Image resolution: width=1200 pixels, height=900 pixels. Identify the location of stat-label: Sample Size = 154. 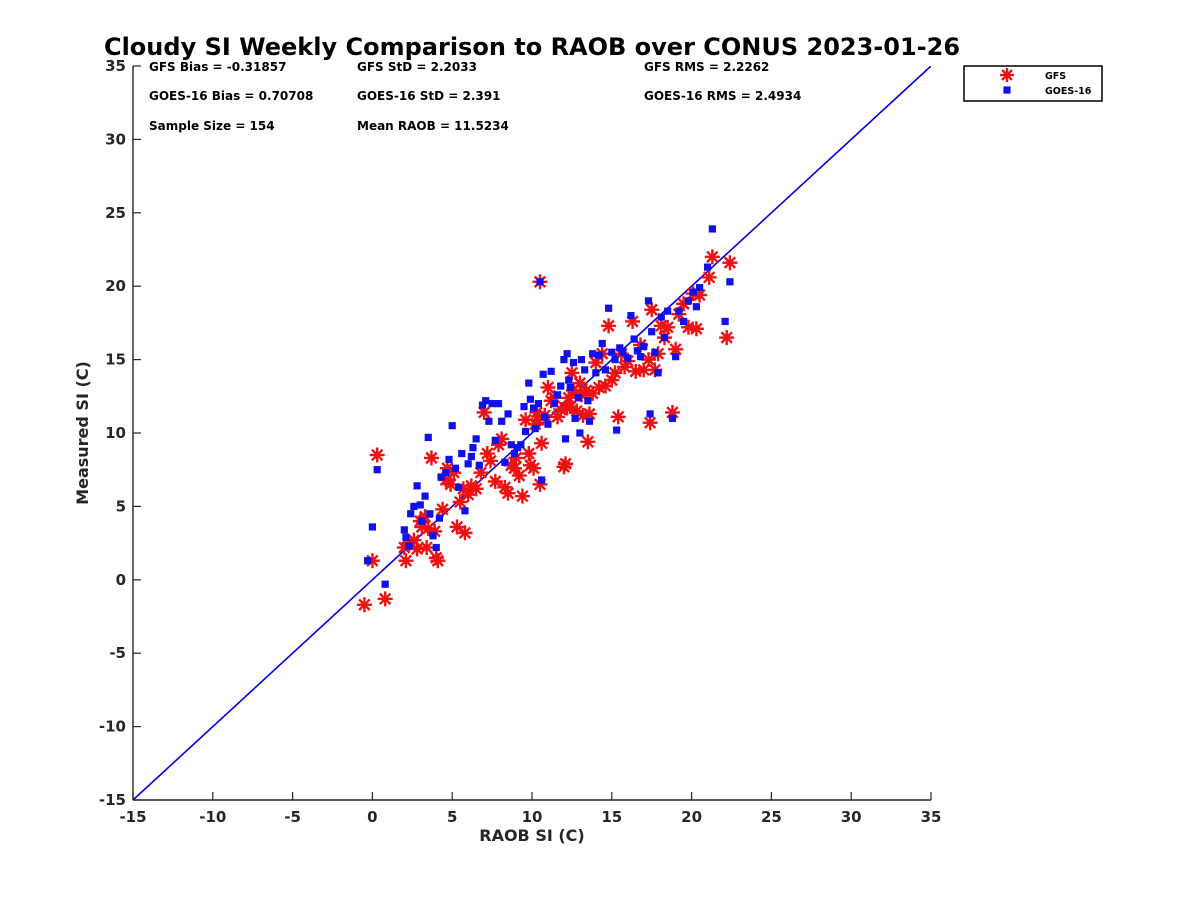
(212, 126).